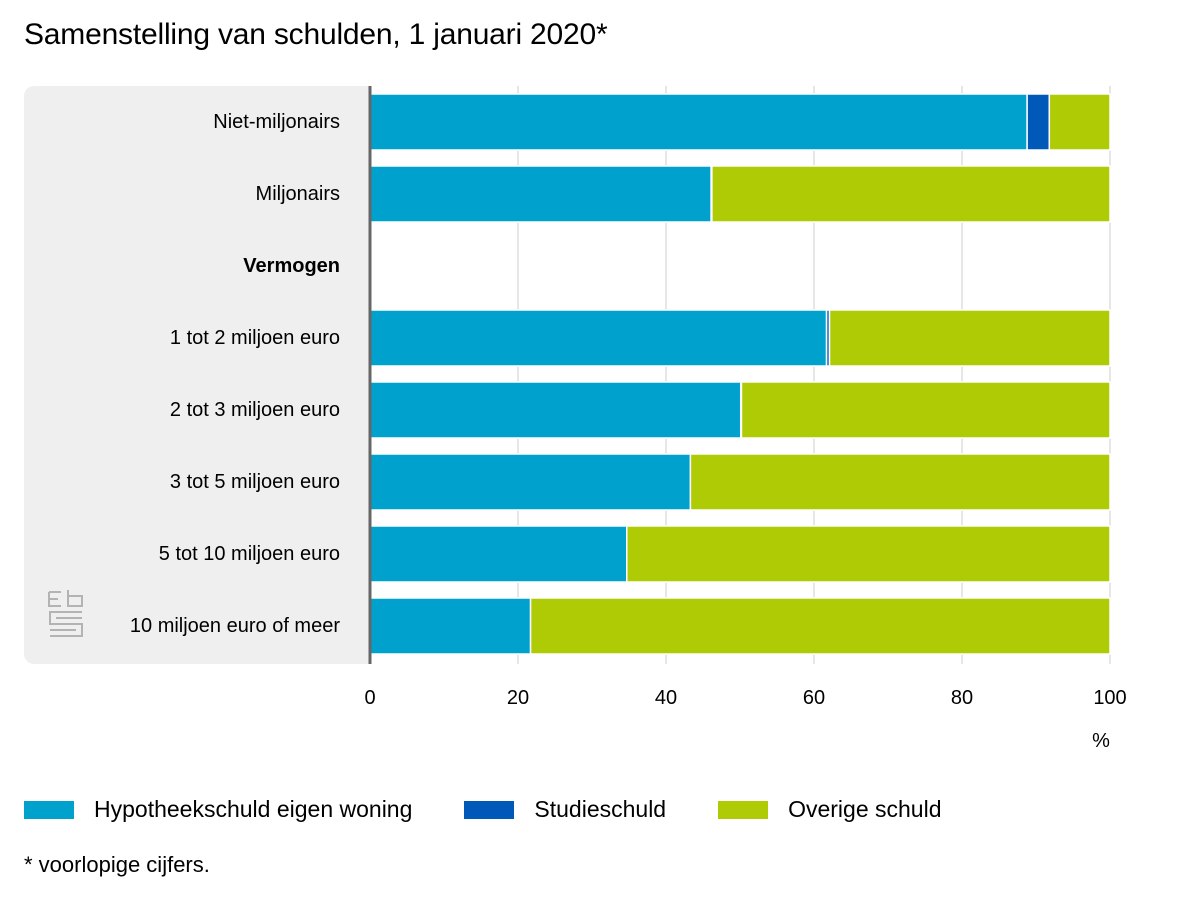 Image resolution: width=1200 pixels, height=900 pixels. What do you see at coordinates (291, 266) in the screenshot?
I see `category-label-vermogen: Vermogen` at bounding box center [291, 266].